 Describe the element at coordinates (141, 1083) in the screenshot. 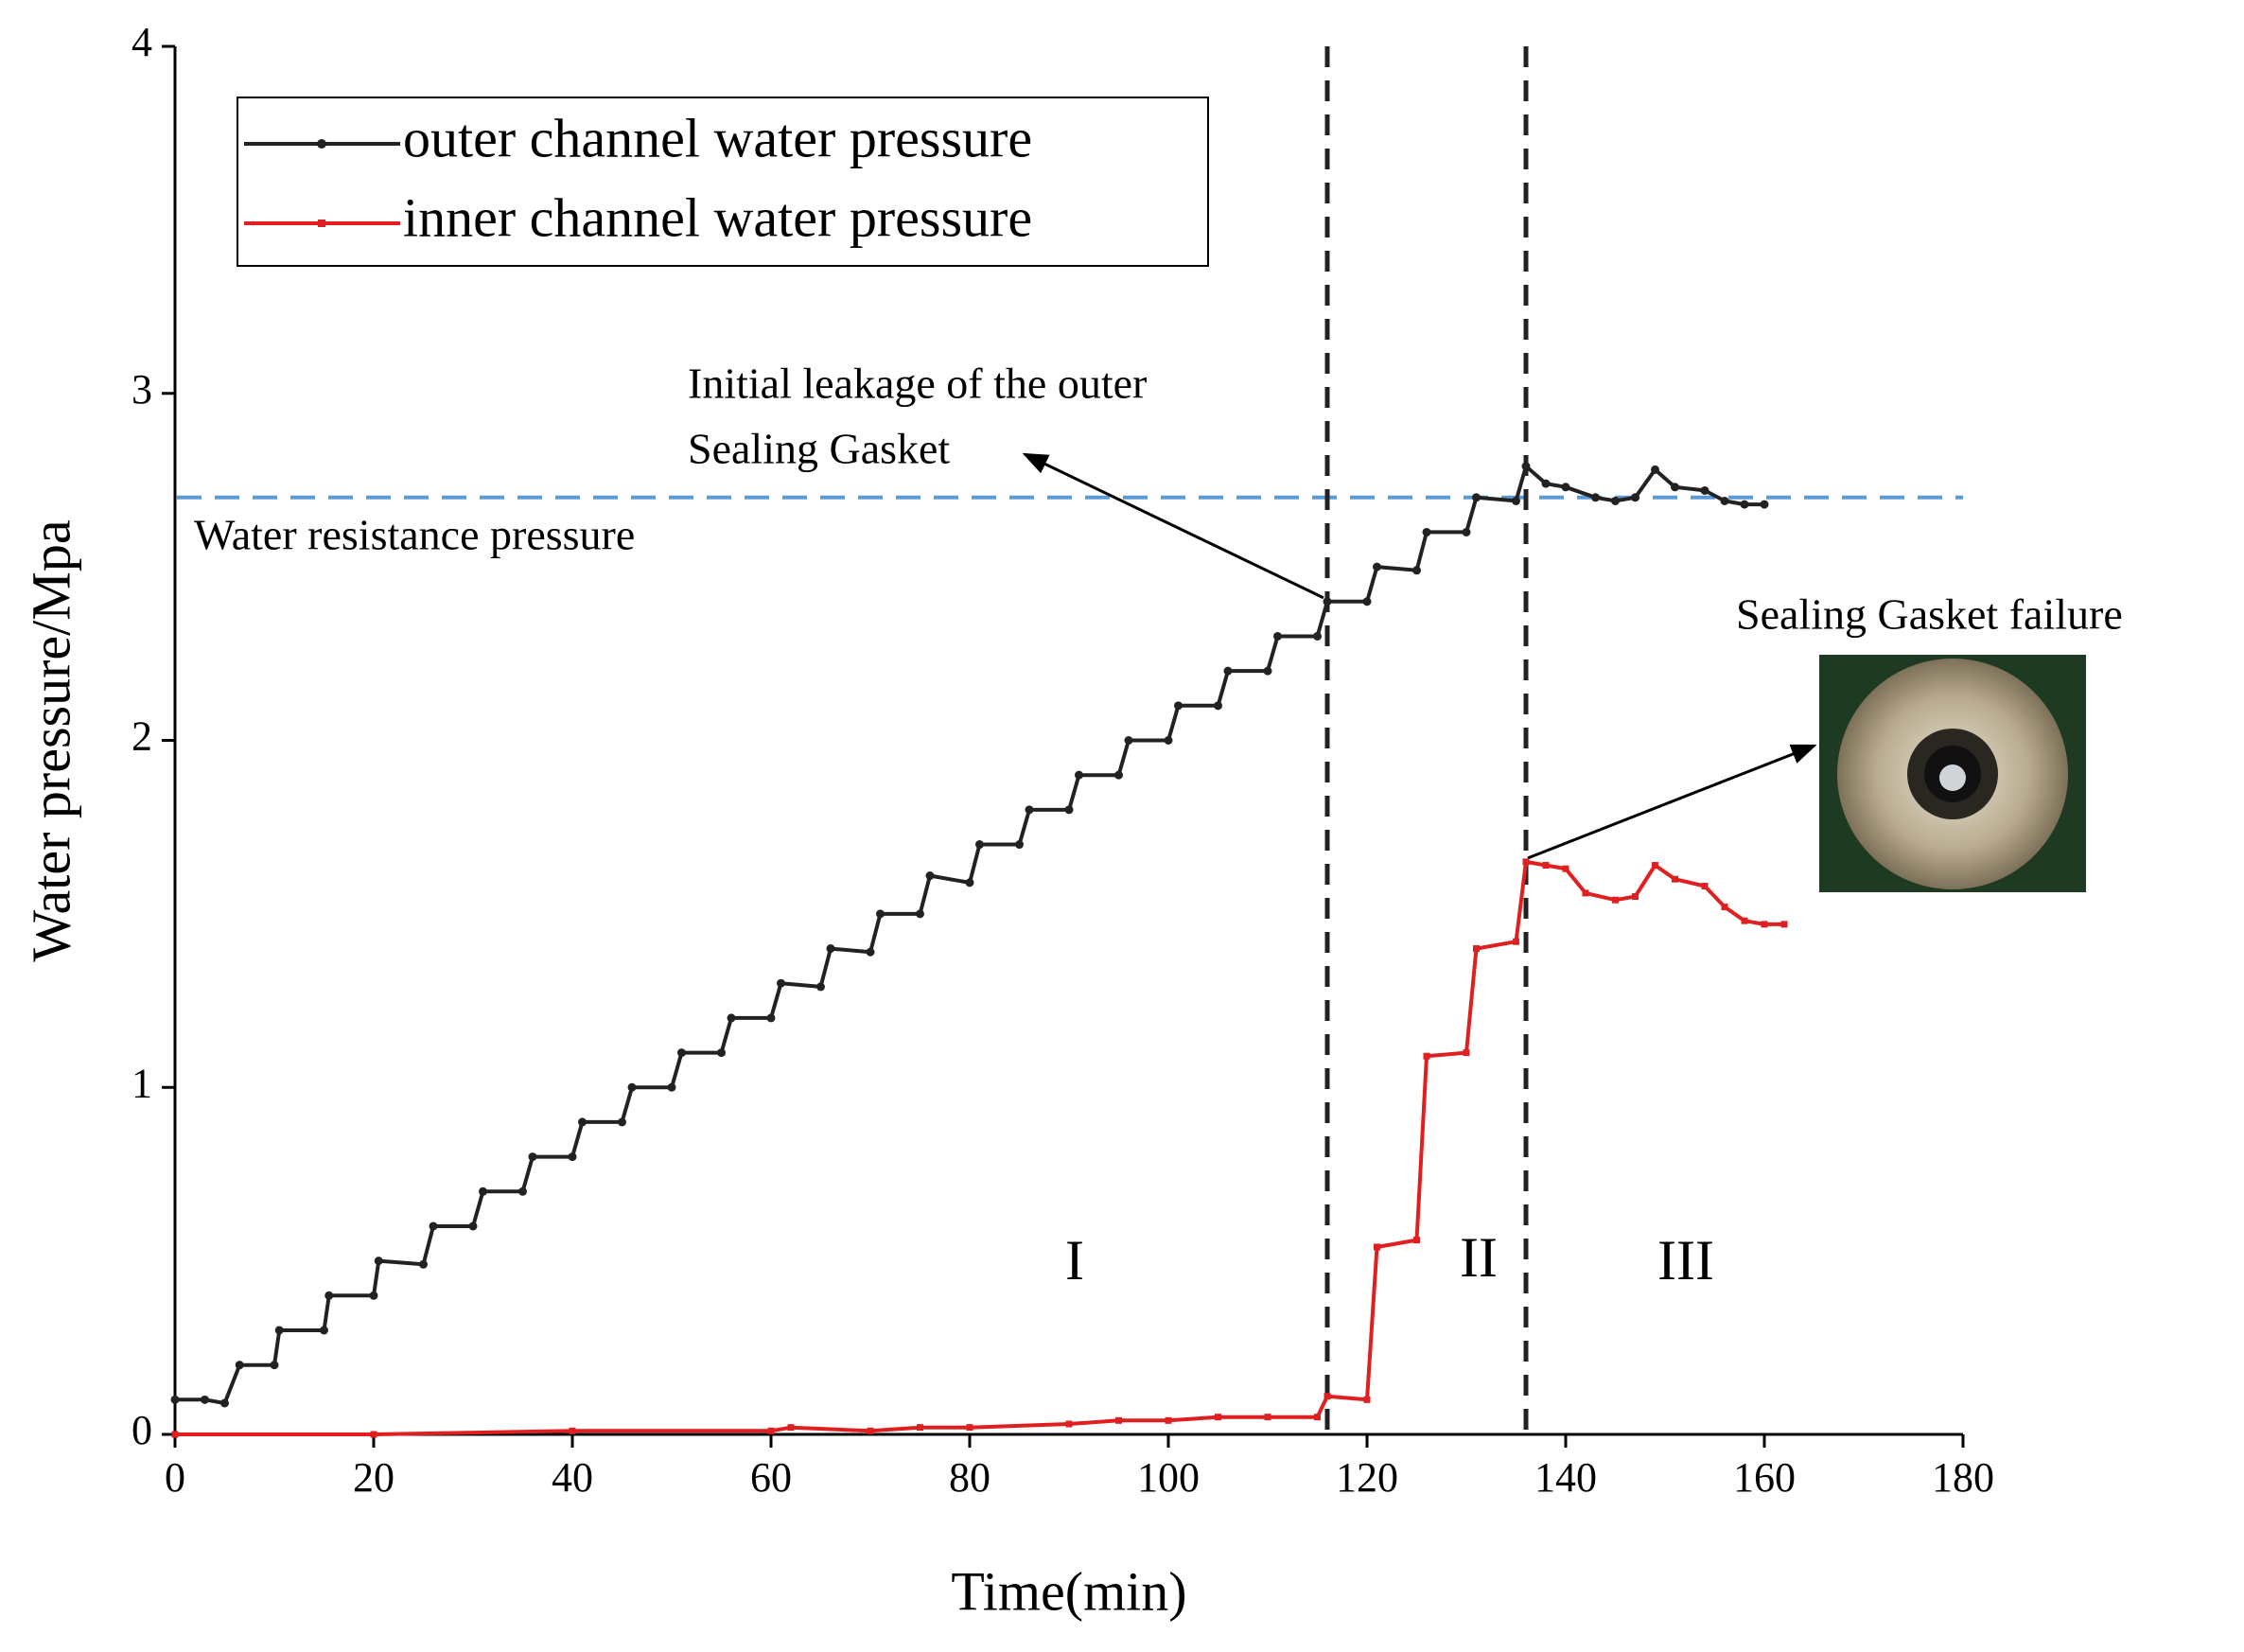

I see `y-tick-label: 1` at that location.